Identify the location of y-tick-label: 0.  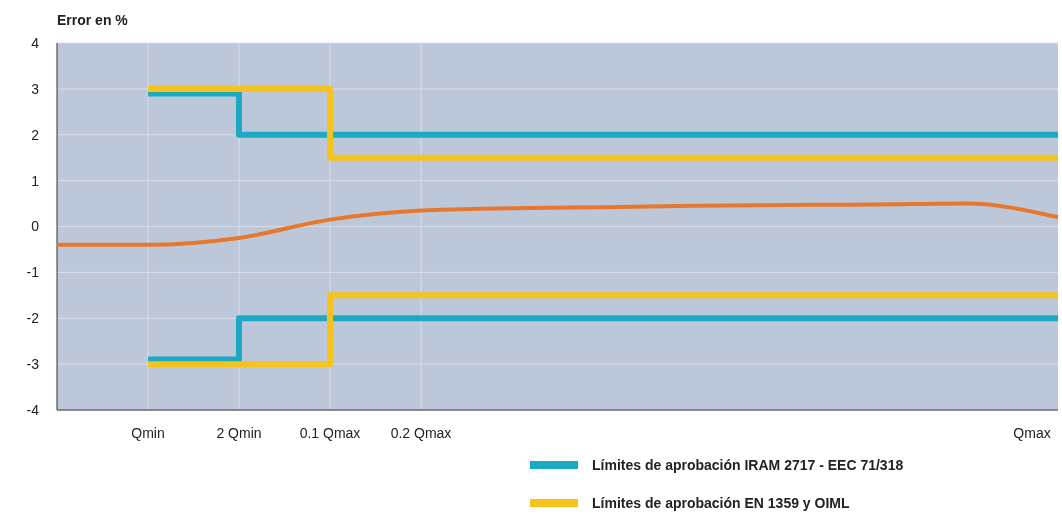
(35, 226).